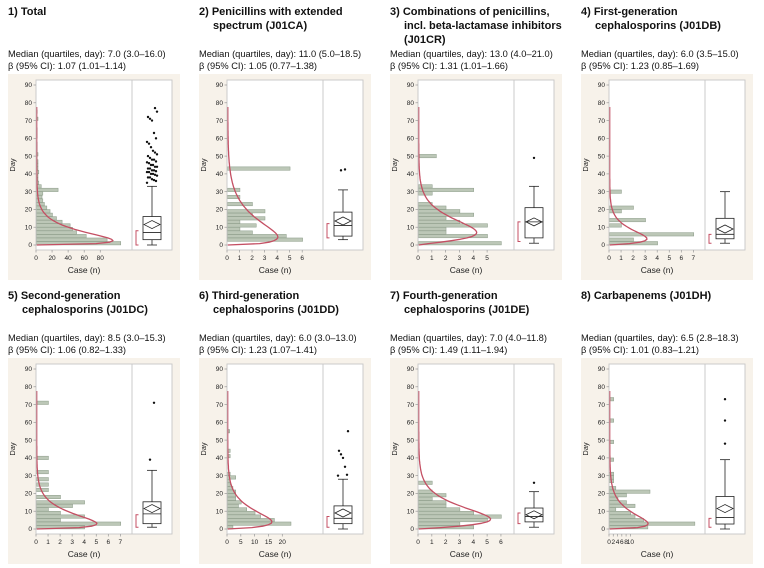 The width and height of the screenshot is (764, 568). Describe the element at coordinates (667, 461) in the screenshot. I see `histogram-boxplot-plot: 0 10 20 30 40 50 60 70 80 90 0 2 4 6 8 10 Case (n) Day` at that location.